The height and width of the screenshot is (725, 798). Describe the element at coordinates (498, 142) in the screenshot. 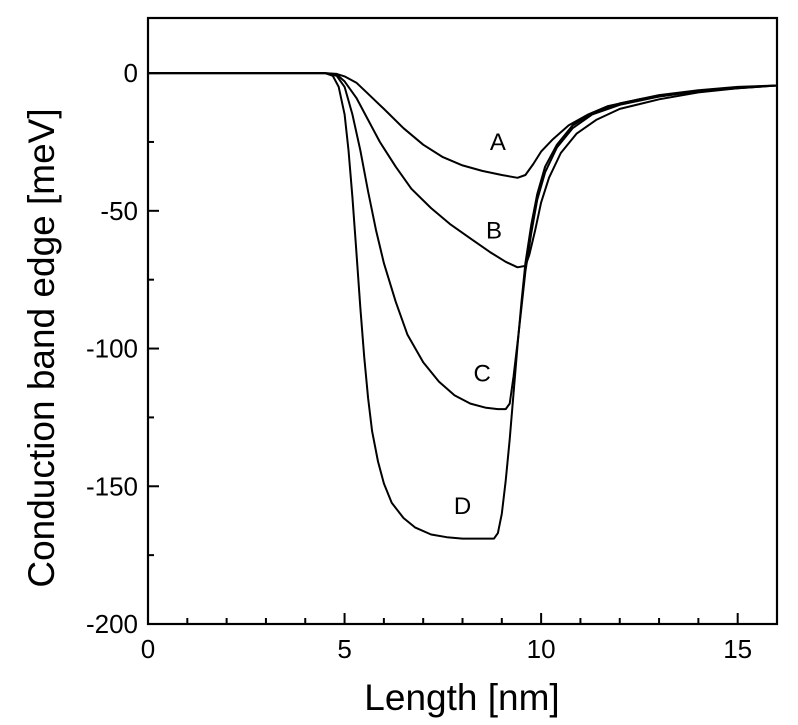

I see `curve-label-a: A` at that location.